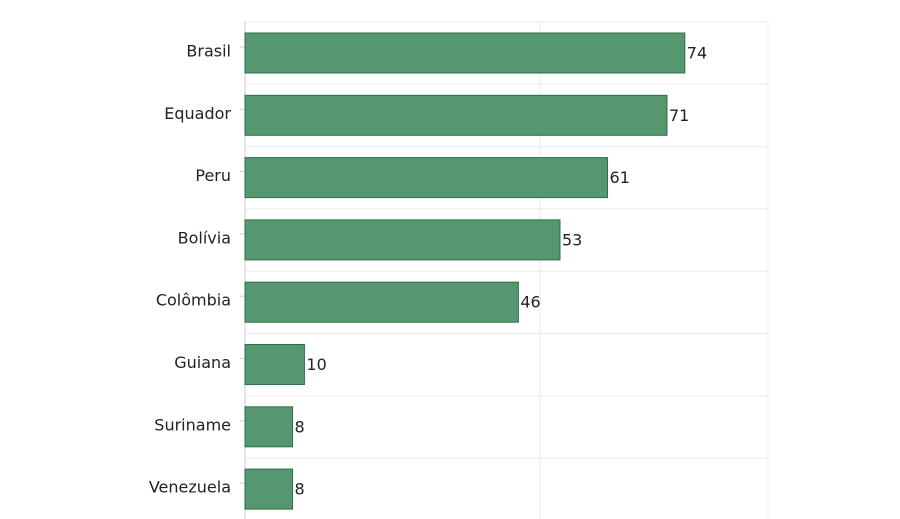 This screenshot has width=900, height=519. What do you see at coordinates (193, 300) in the screenshot?
I see `category-label: Colômbia` at bounding box center [193, 300].